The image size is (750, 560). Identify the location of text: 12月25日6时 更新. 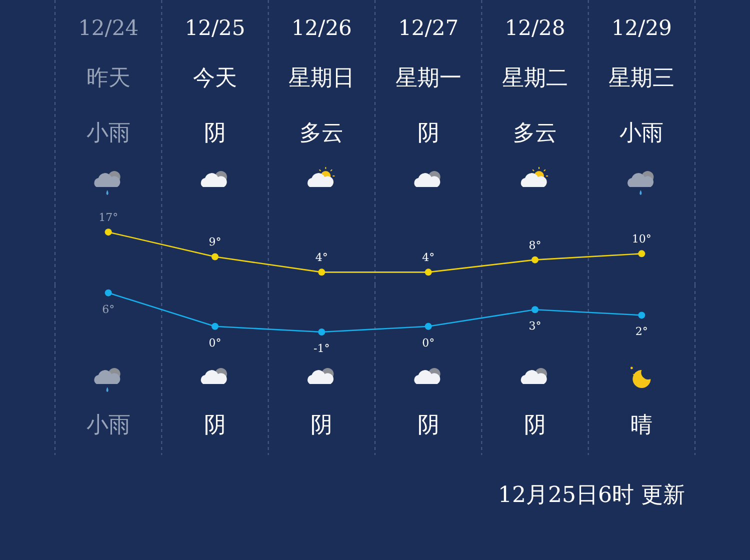
(591, 495).